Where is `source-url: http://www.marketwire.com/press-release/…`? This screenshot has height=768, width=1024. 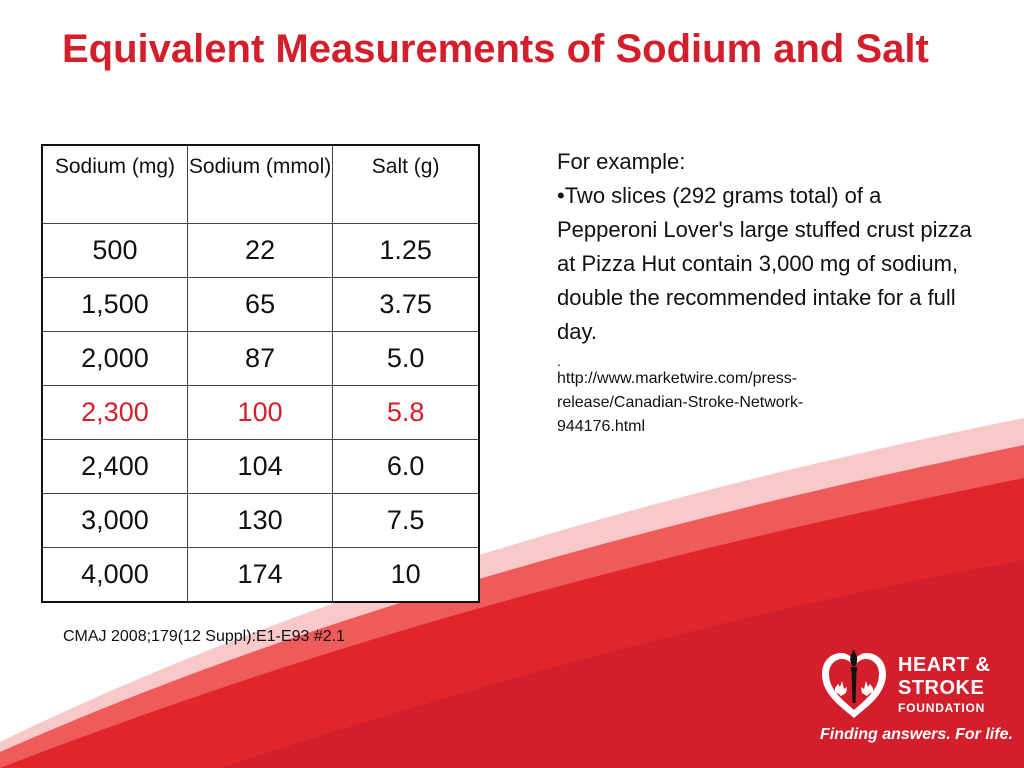
source-url: http://www.marketwire.com/press-release/… is located at coordinates (680, 402).